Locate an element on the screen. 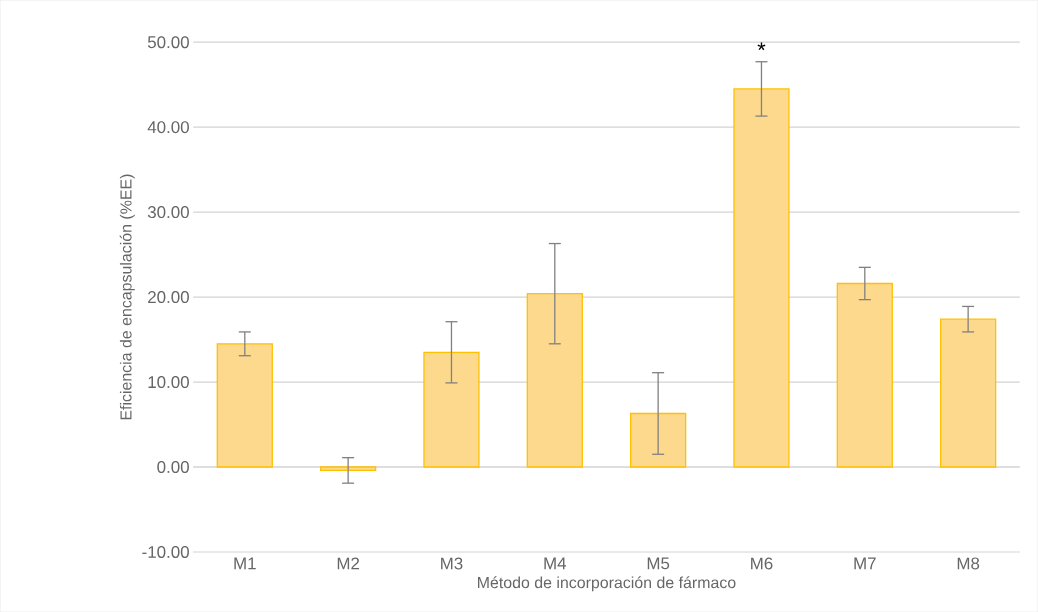 Image resolution: width=1038 pixels, height=612 pixels. x-tick-label: M4 is located at coordinates (555, 563).